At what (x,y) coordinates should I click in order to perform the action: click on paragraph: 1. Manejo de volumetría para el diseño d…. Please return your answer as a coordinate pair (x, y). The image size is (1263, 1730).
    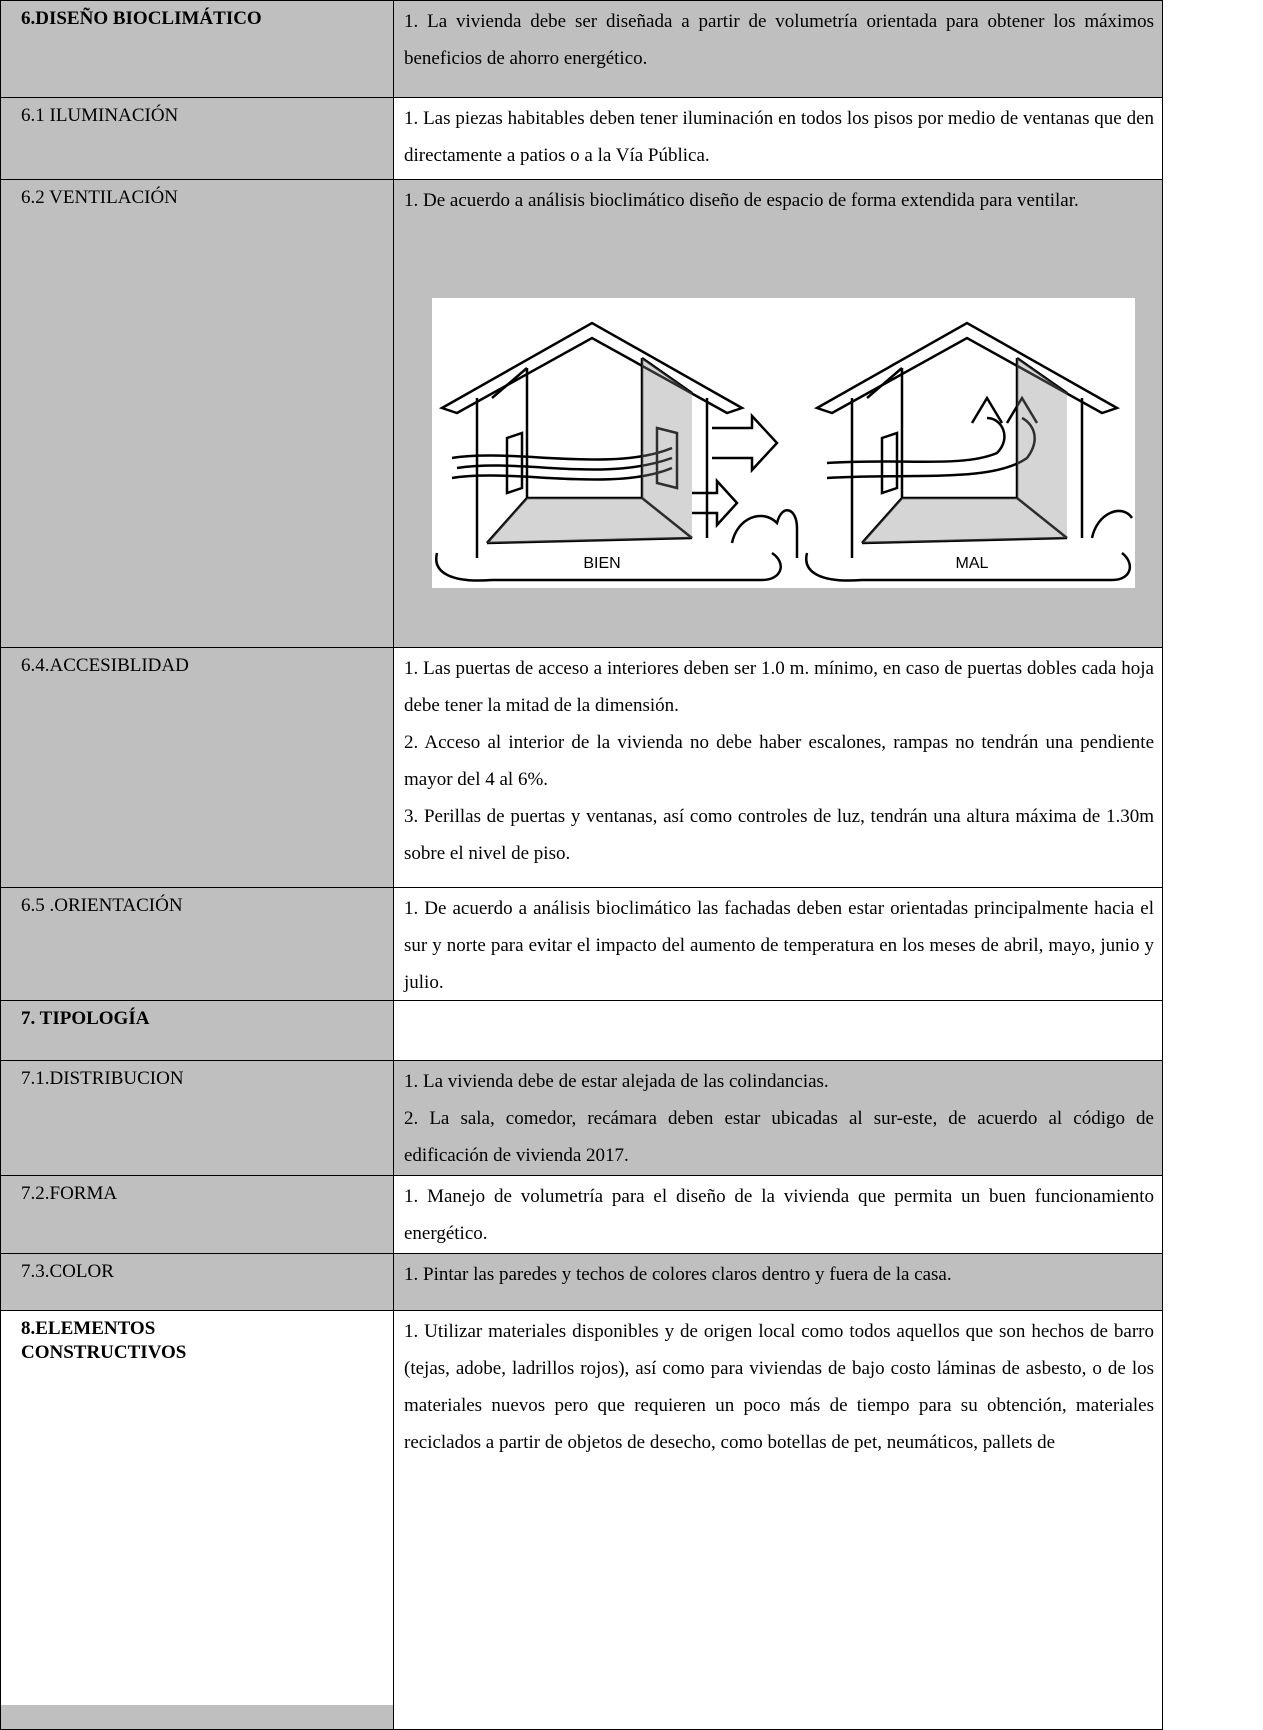
    Looking at the image, I should click on (779, 1215).